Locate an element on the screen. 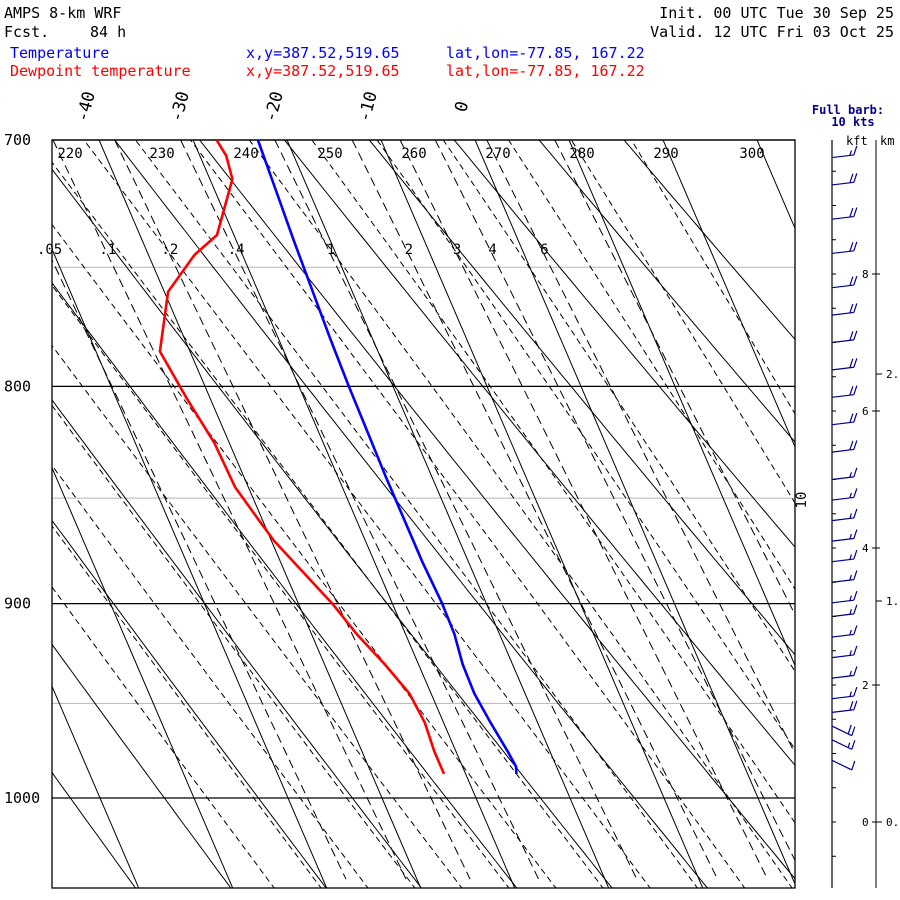 The width and height of the screenshot is (900, 900). forecast-hours: 84 h is located at coordinates (108, 32).